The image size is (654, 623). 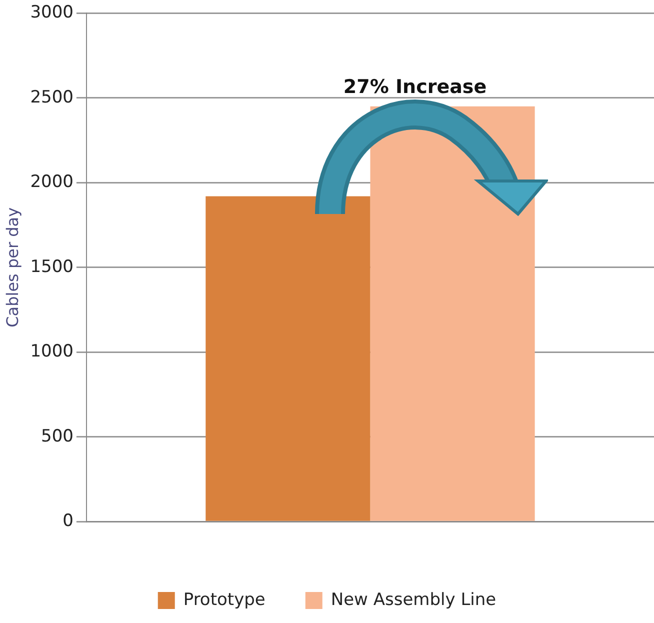 I want to click on y-axis-title: Cables per day, so click(x=12, y=267).